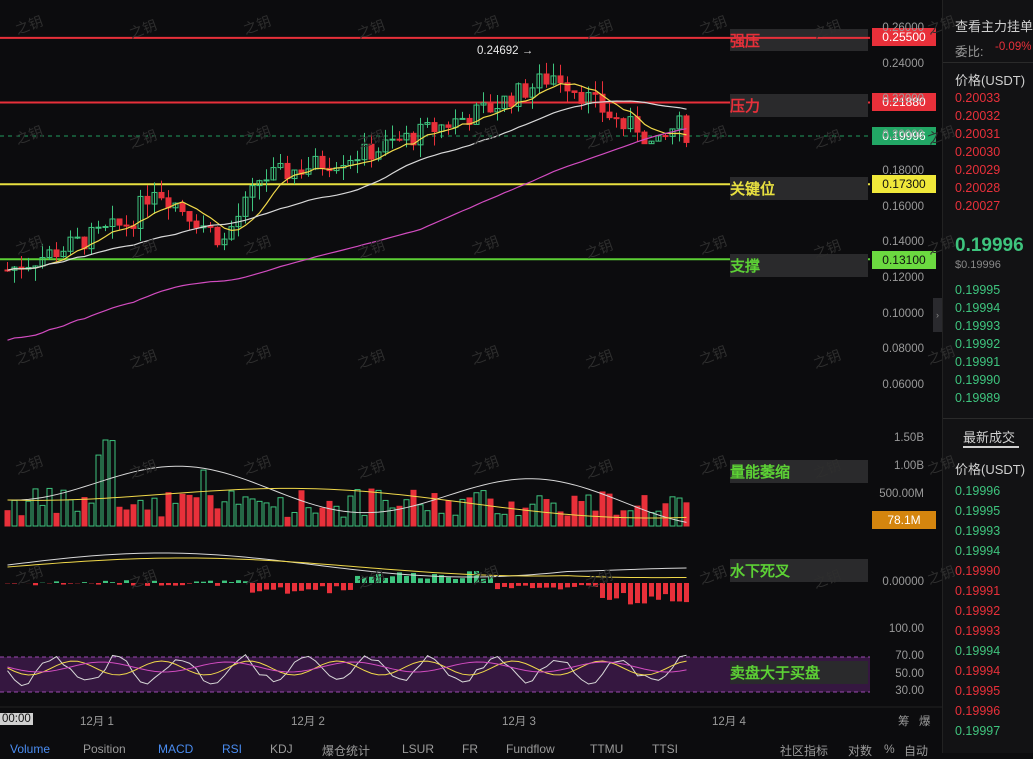  Describe the element at coordinates (799, 471) in the screenshot. I see `annotation-volume-shrink: 量能萎缩` at that location.